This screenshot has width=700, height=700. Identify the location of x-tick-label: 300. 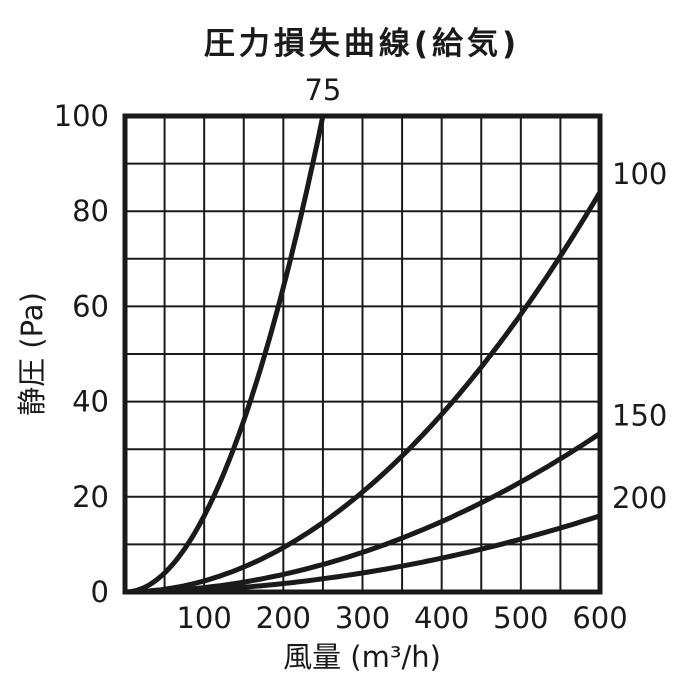
(362, 618).